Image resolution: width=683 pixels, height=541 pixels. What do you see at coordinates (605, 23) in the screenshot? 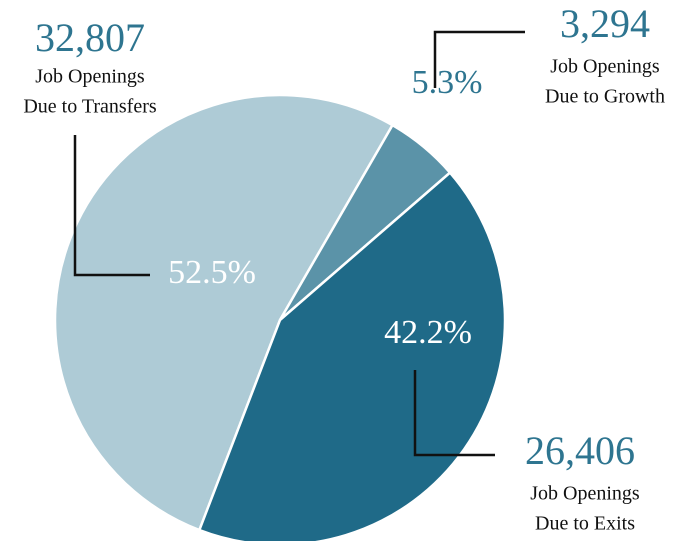
I see `count-label: 3,294` at bounding box center [605, 23].